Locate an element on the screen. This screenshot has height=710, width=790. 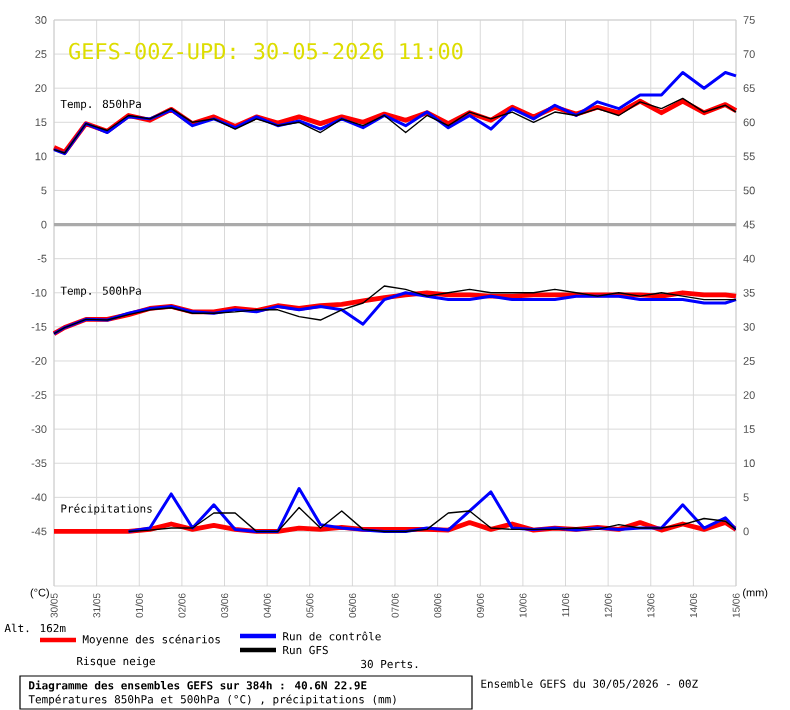
line-series is located at coordinates (395, 113).